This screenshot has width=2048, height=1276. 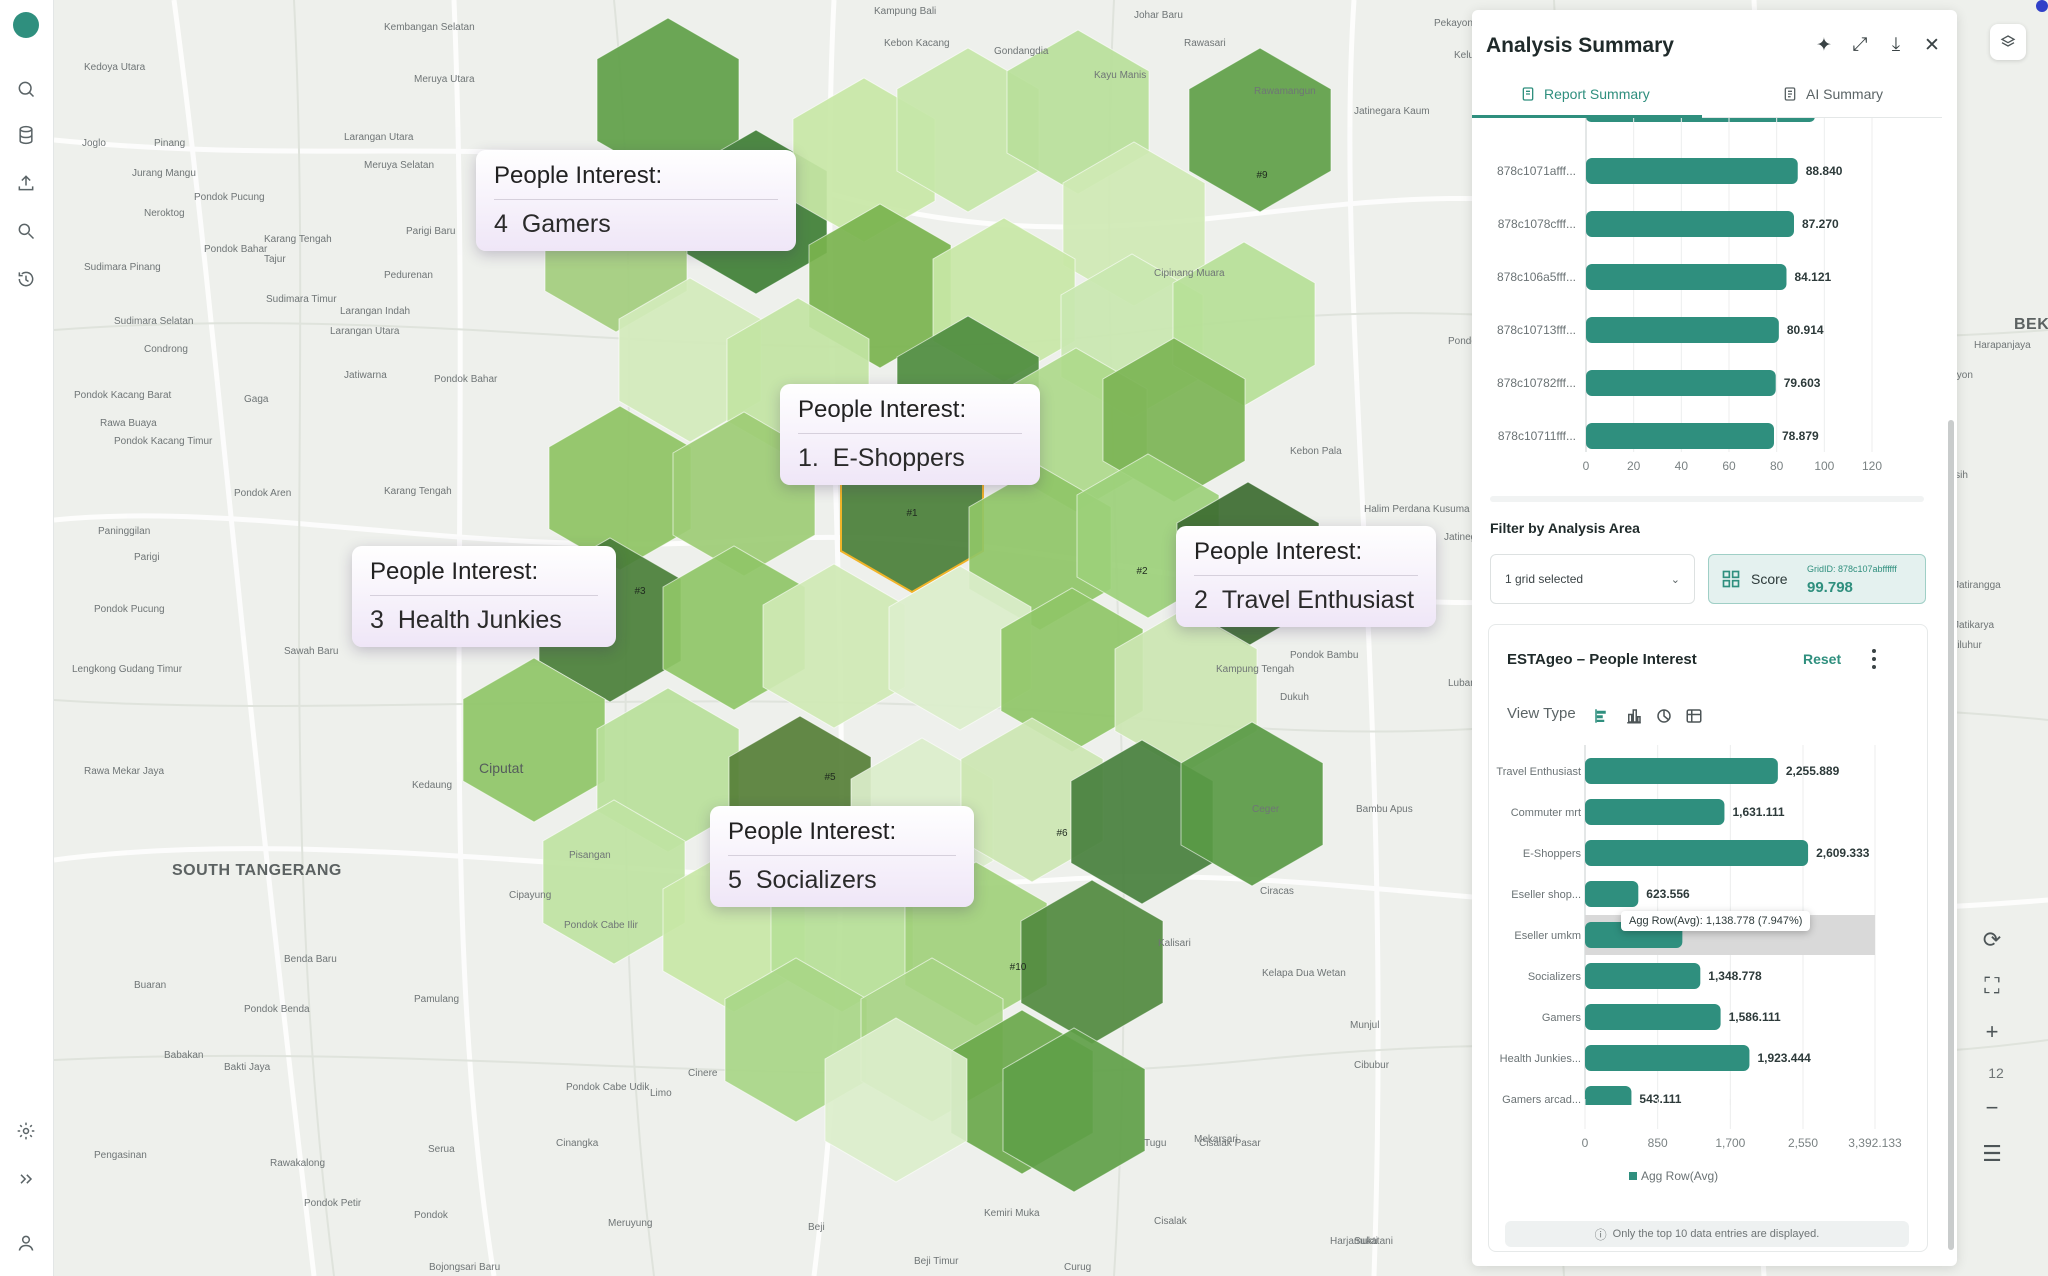 What do you see at coordinates (298, 1163) in the screenshot?
I see `map-place-label: Rawakalong` at bounding box center [298, 1163].